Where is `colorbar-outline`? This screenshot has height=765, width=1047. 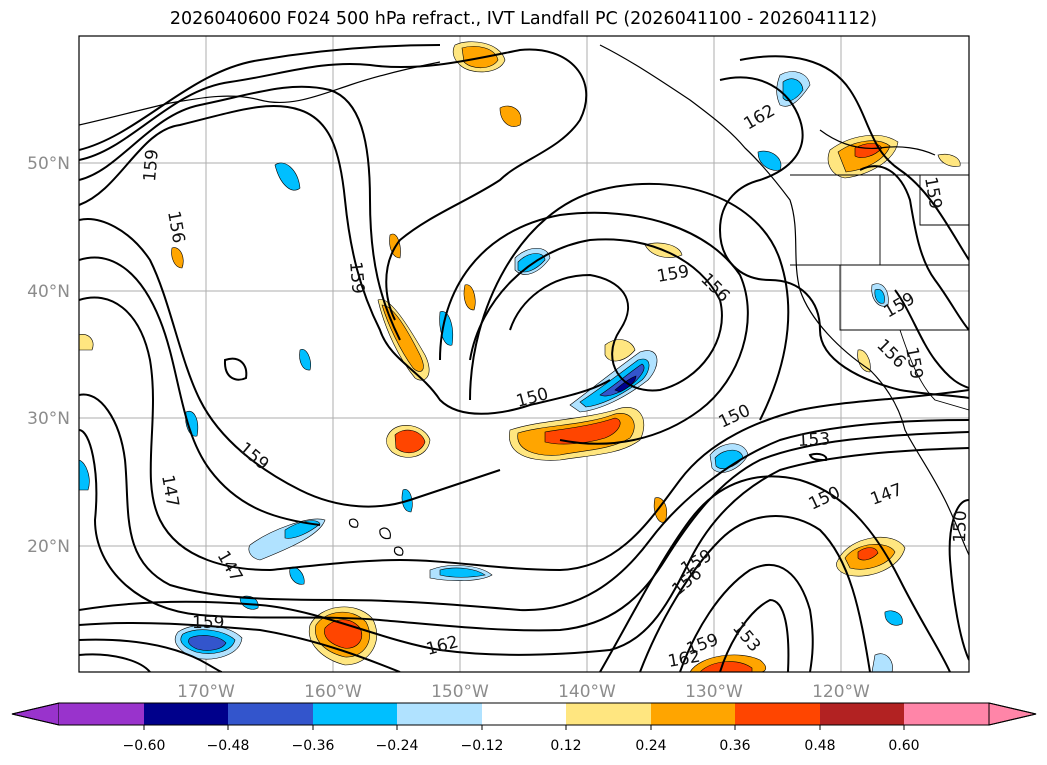 colorbar-outline is located at coordinates (524, 714).